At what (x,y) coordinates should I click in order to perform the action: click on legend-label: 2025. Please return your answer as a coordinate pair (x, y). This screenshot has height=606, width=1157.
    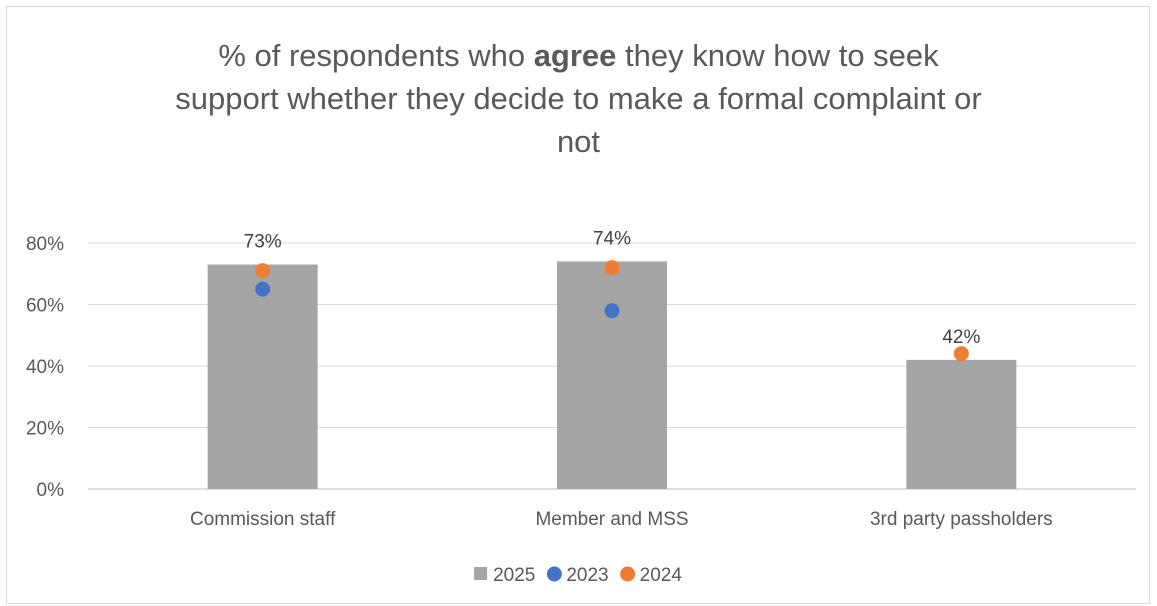
    Looking at the image, I should click on (514, 575).